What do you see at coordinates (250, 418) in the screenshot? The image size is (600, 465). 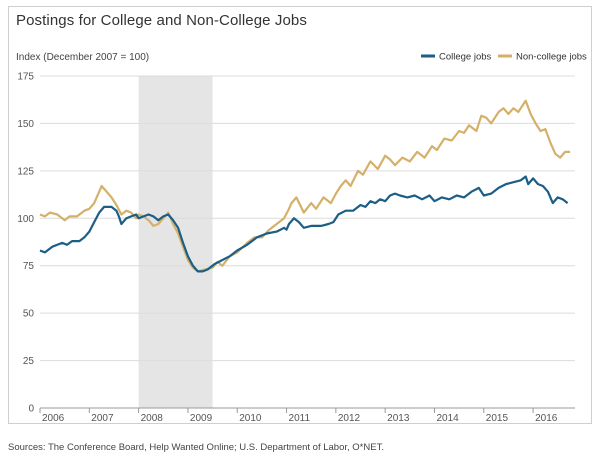 I see `x-tick-label: 2010` at bounding box center [250, 418].